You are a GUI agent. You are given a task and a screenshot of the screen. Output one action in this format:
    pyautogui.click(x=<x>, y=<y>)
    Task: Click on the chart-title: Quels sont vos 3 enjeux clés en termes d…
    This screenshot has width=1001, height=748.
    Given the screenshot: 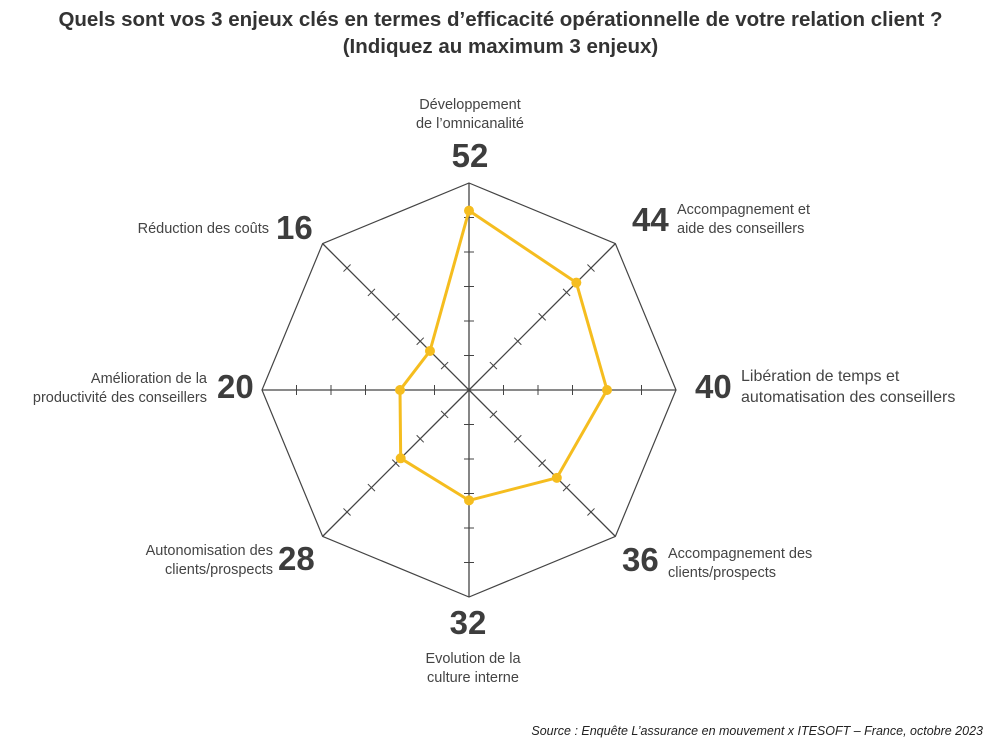 What is the action you would take?
    pyautogui.click(x=500, y=33)
    